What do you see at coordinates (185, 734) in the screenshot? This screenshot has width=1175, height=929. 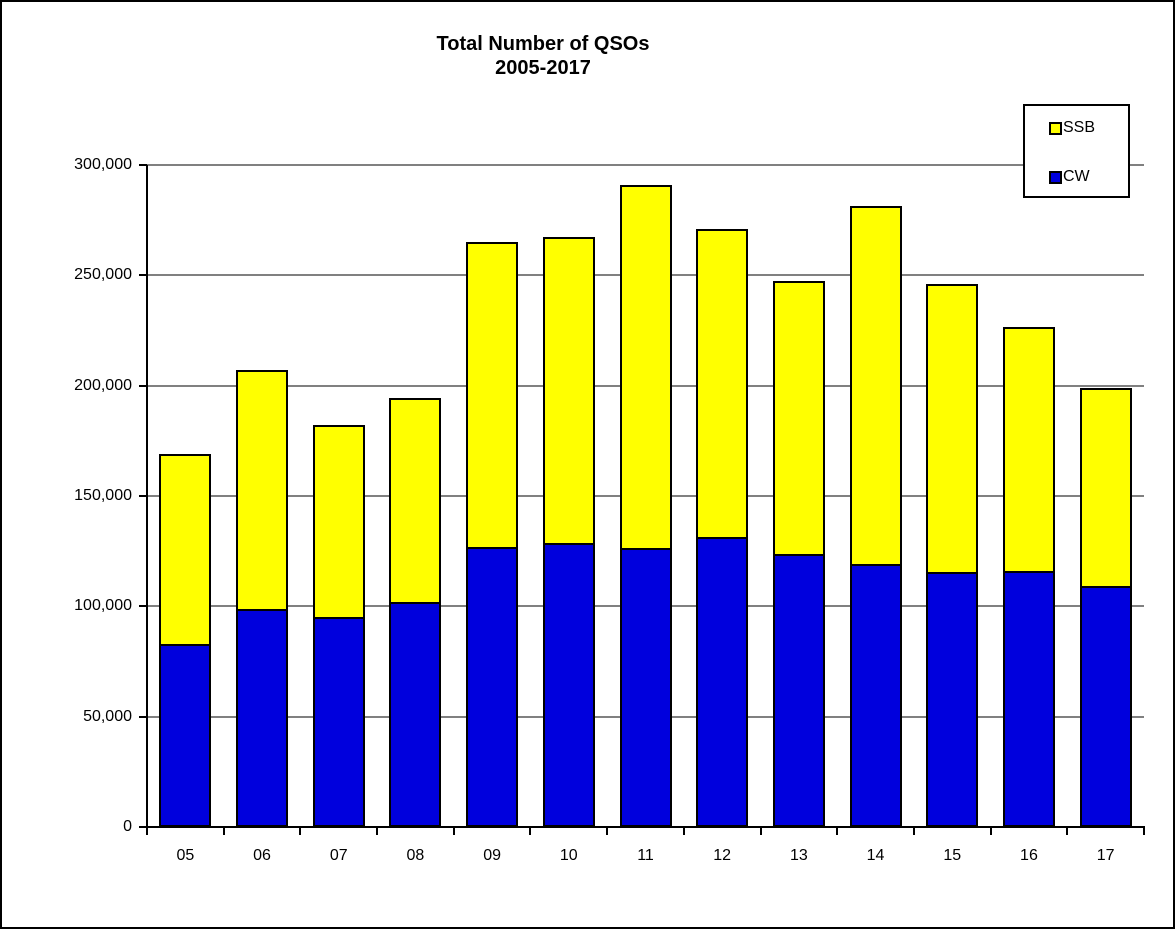 I see `bar-05-cw-segment` at bounding box center [185, 734].